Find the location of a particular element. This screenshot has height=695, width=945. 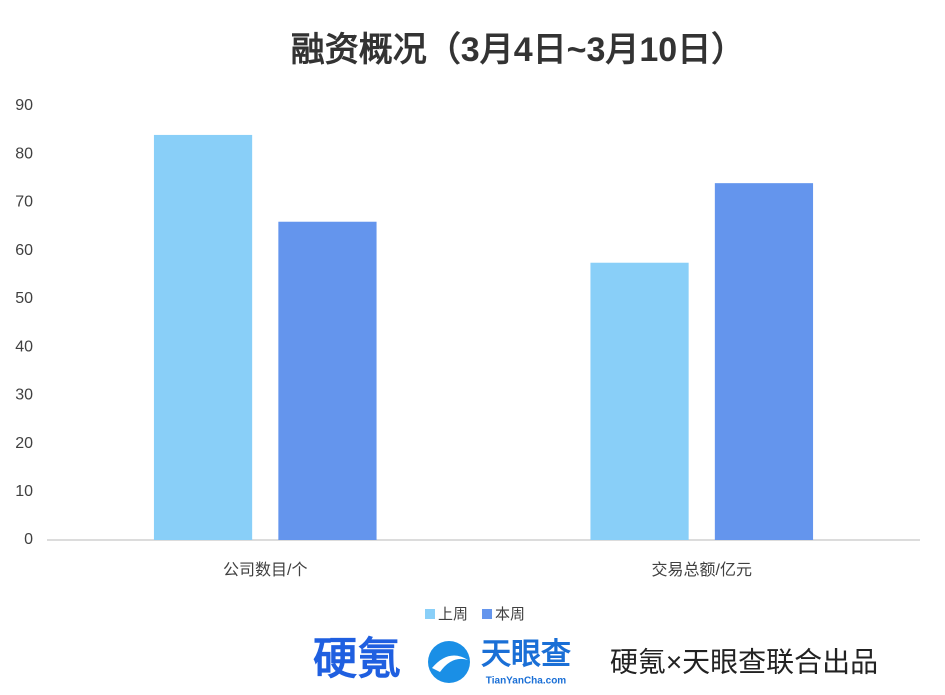

y-tick-label: 90 is located at coordinates (24, 105).